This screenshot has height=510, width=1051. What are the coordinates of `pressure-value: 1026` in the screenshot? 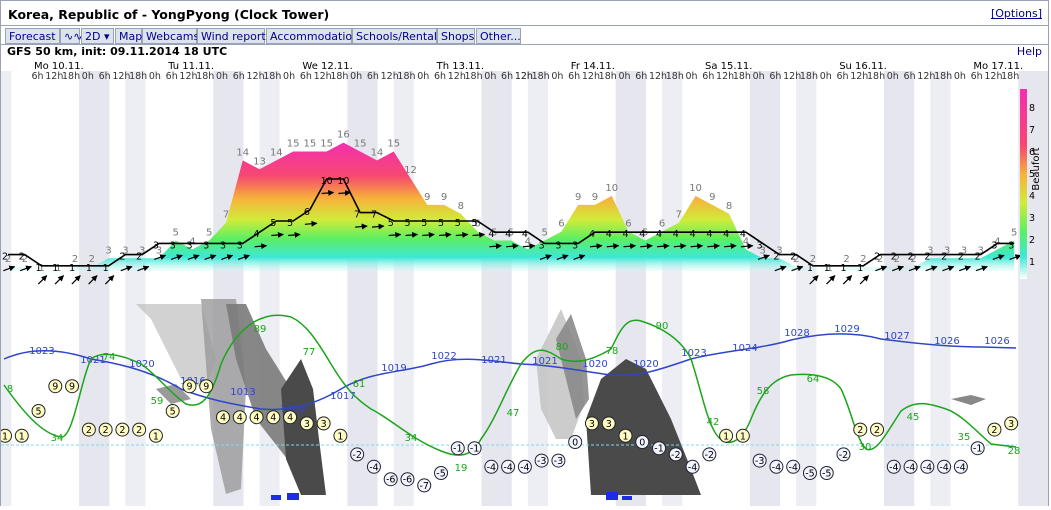 It's located at (946, 341).